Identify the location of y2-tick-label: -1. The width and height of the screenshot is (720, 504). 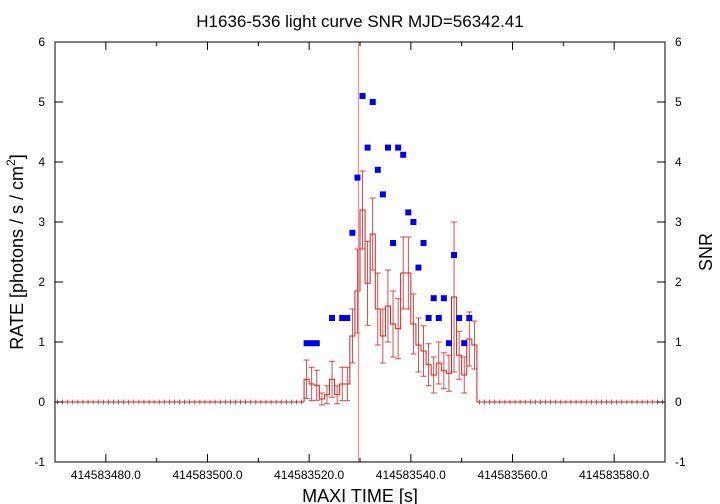
(680, 462).